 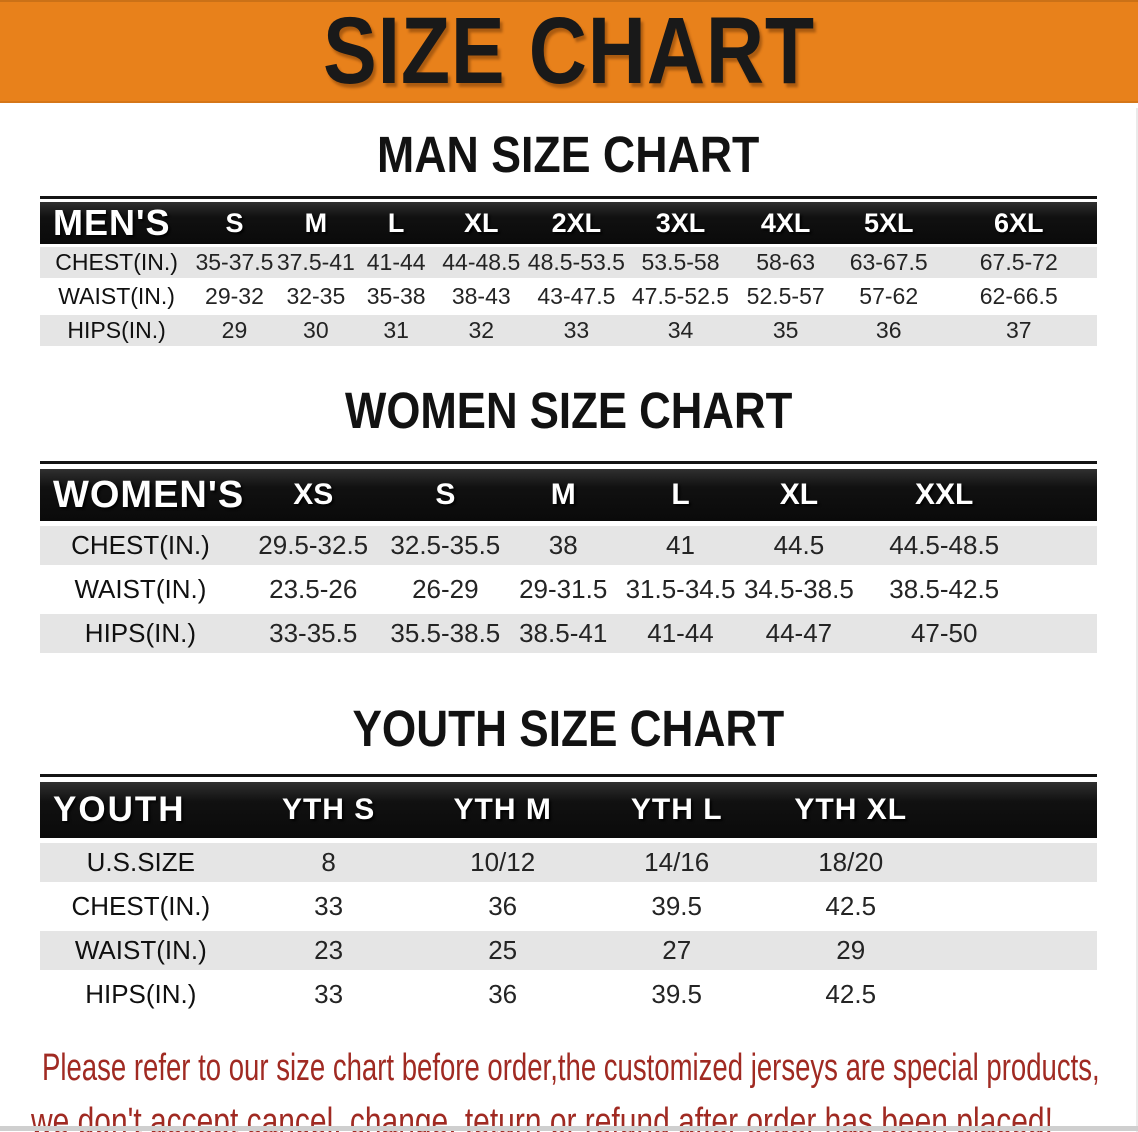 What do you see at coordinates (563, 589) in the screenshot?
I see `cell-value: 29-31.5` at bounding box center [563, 589].